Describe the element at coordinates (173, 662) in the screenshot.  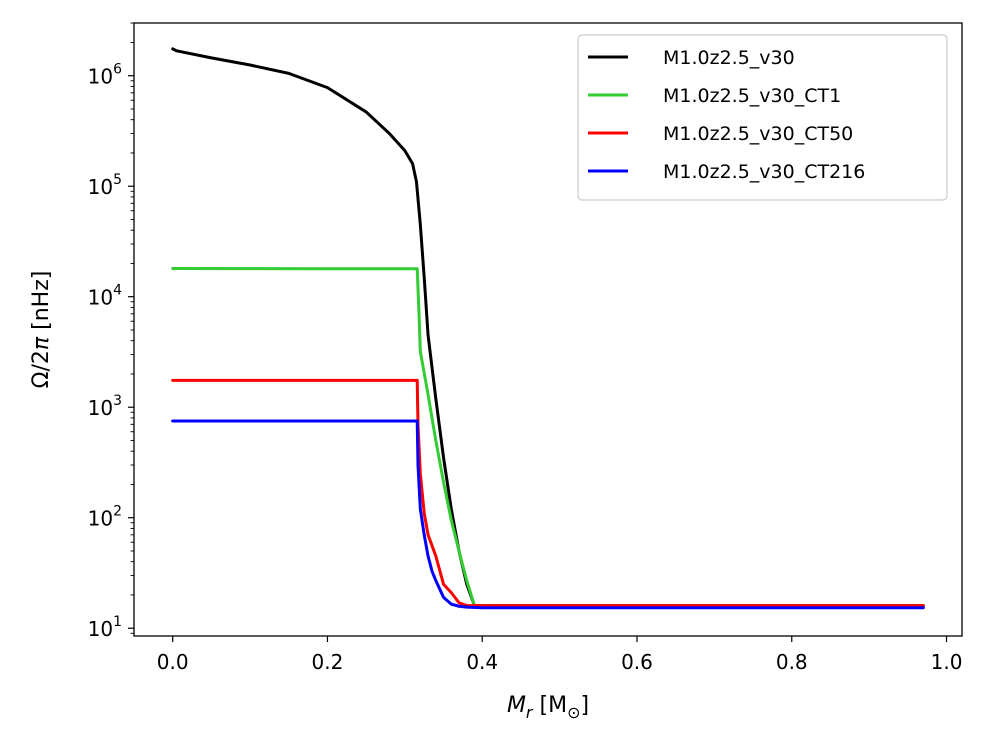
I see `x-tick-label: 0.0` at that location.